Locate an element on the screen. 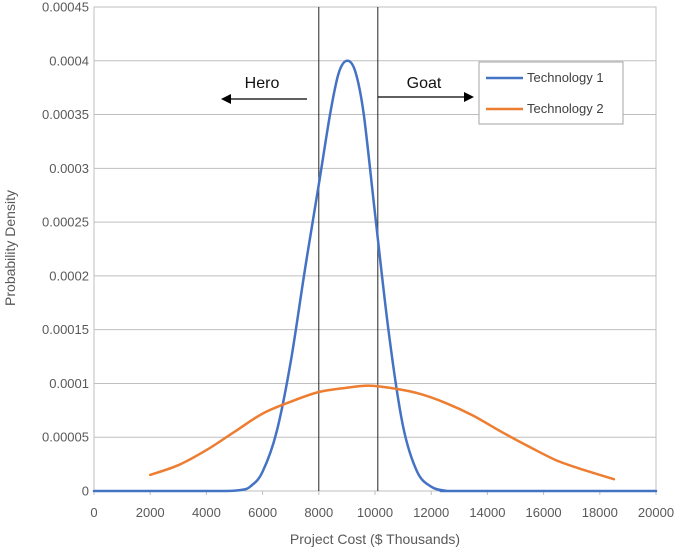  y-tick-label: 0.00025 is located at coordinates (65, 222).